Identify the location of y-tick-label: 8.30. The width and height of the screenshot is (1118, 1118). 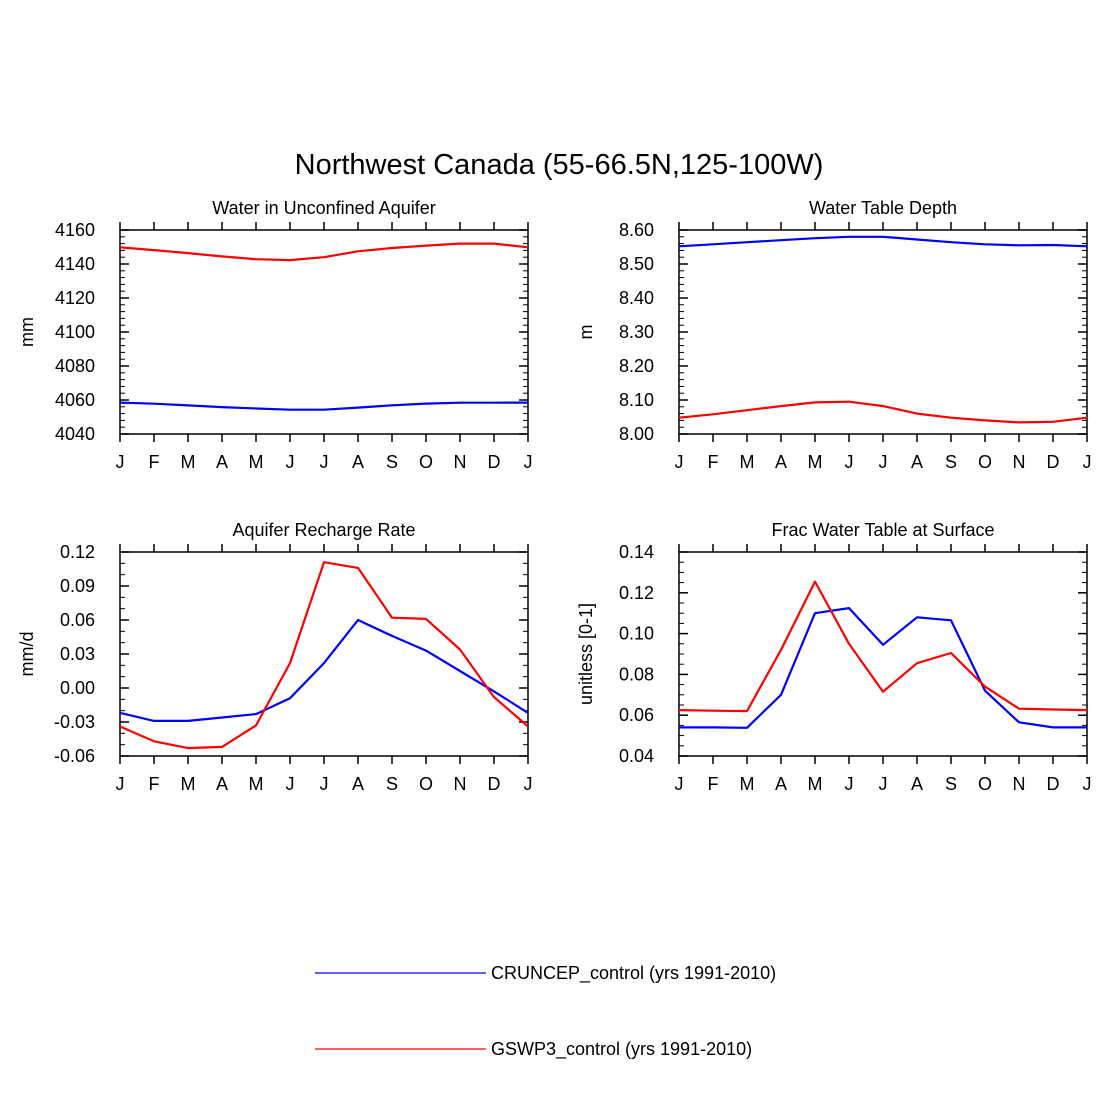
(636, 332).